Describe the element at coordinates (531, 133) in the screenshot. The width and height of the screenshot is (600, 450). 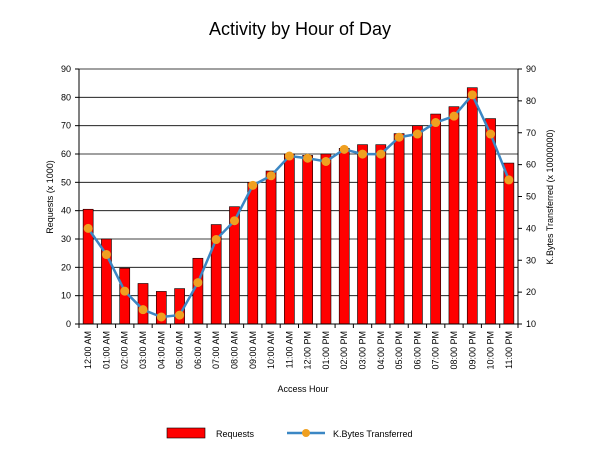
I see `y2-tick-label: 70` at that location.